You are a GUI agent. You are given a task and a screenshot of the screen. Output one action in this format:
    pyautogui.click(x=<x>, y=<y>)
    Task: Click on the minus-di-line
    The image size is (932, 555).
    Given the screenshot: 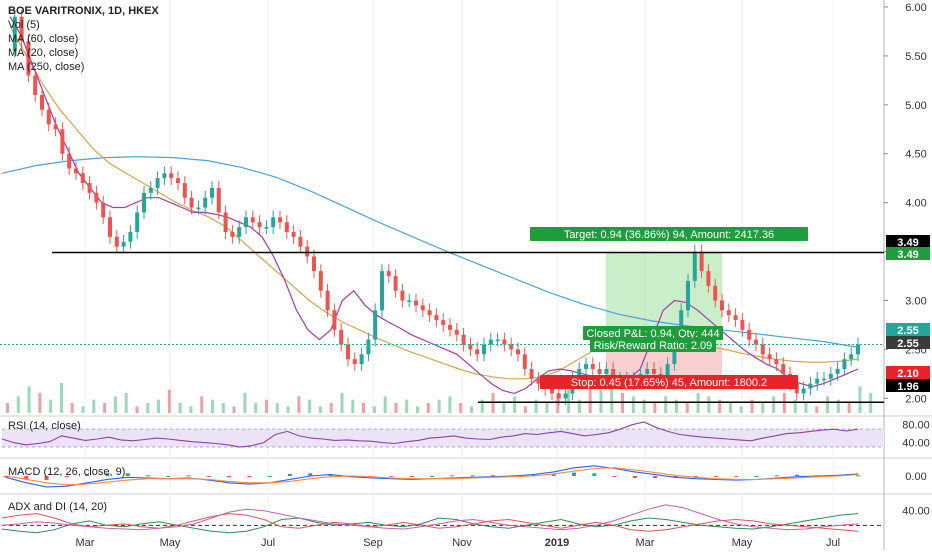 What is the action you would take?
    pyautogui.click(x=430, y=522)
    